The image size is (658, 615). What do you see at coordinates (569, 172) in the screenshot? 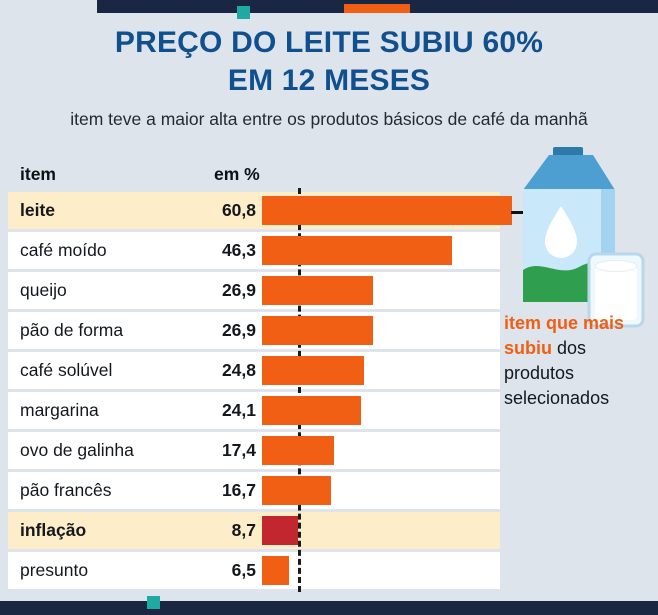
I see `milk-carton-roof` at bounding box center [569, 172].